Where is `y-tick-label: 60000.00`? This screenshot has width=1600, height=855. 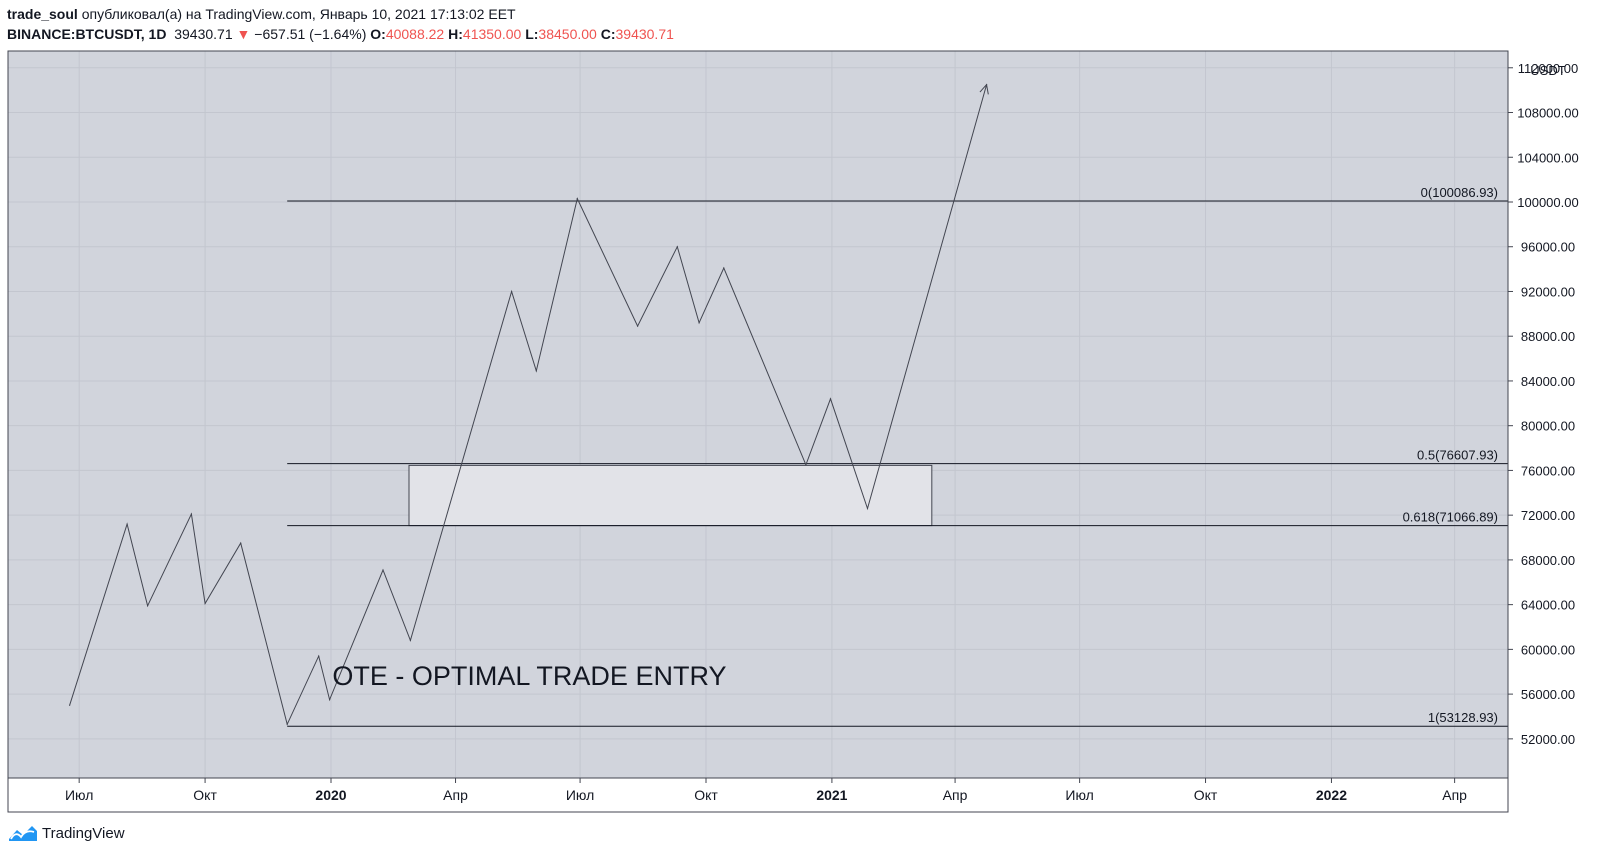
y-tick-label: 60000.00 is located at coordinates (1548, 649).